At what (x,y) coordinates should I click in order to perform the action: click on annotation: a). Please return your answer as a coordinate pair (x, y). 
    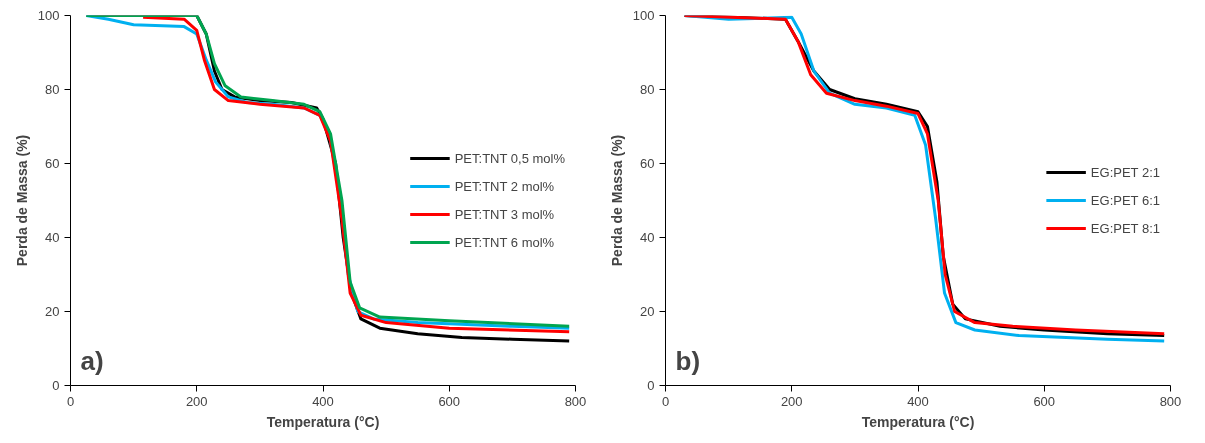
    Looking at the image, I should click on (92, 360).